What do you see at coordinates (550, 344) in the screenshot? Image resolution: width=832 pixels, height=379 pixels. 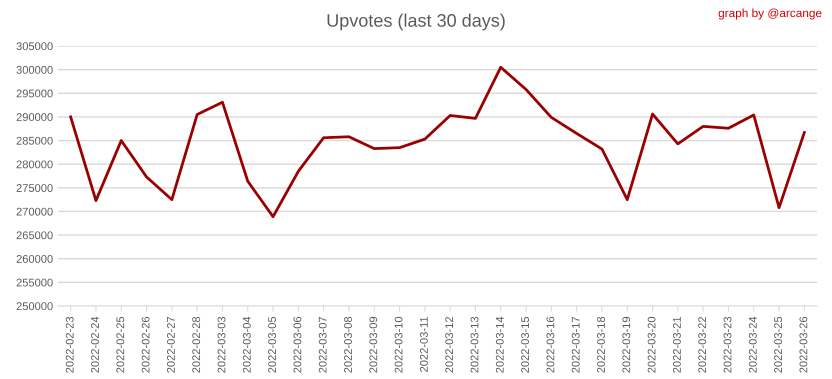 I see `x-tick-label: 2022-03-16` at bounding box center [550, 344].